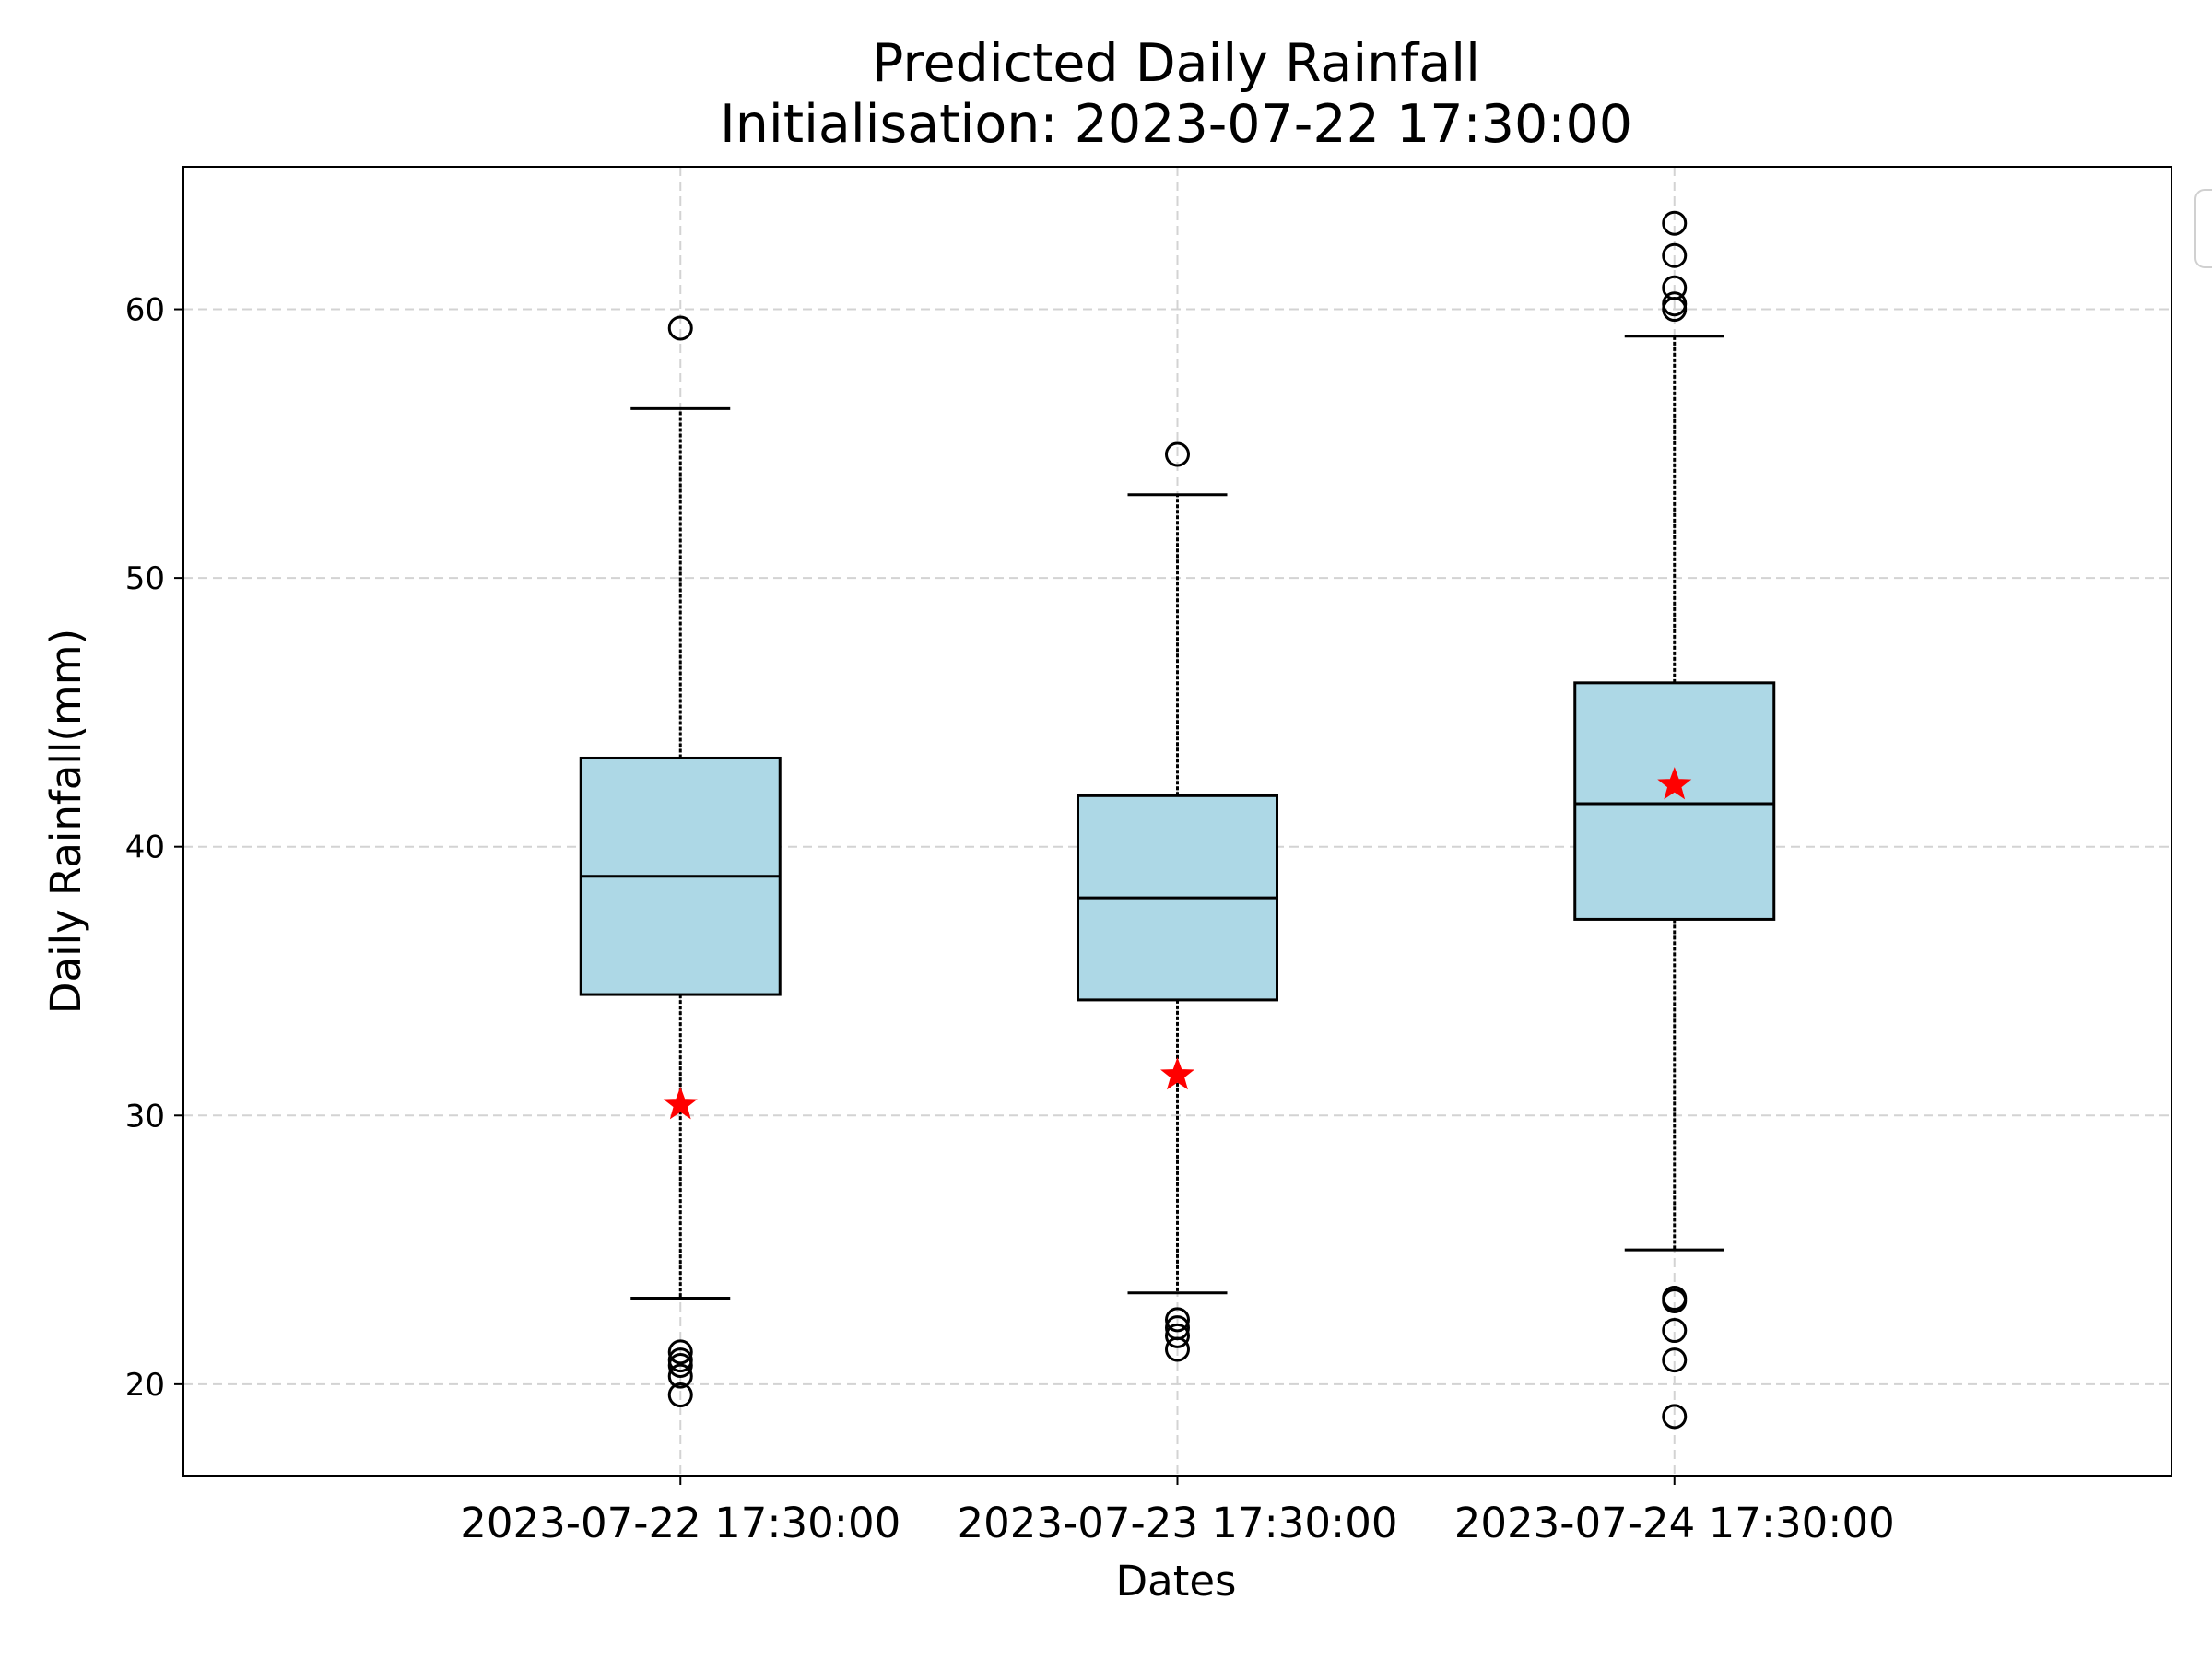  I want to click on y-axis-ticks: 20 30 40 50 60, so click(154, 848).